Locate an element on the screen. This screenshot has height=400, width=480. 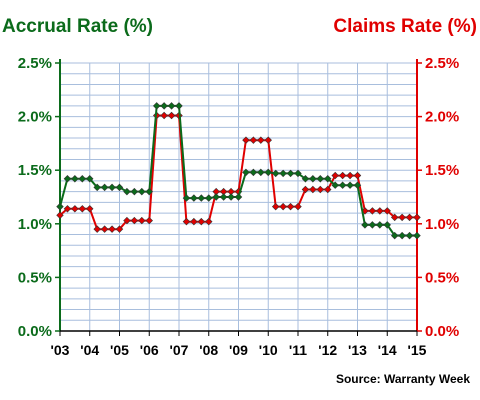
x-tick-label: '04 is located at coordinates (89, 350).